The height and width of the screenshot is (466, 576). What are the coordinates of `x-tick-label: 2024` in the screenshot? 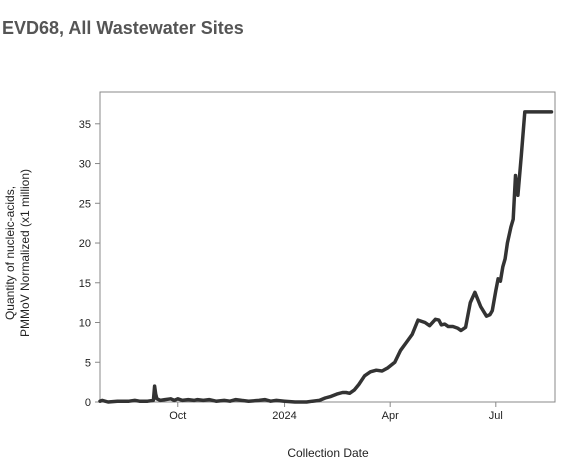 It's located at (284, 416).